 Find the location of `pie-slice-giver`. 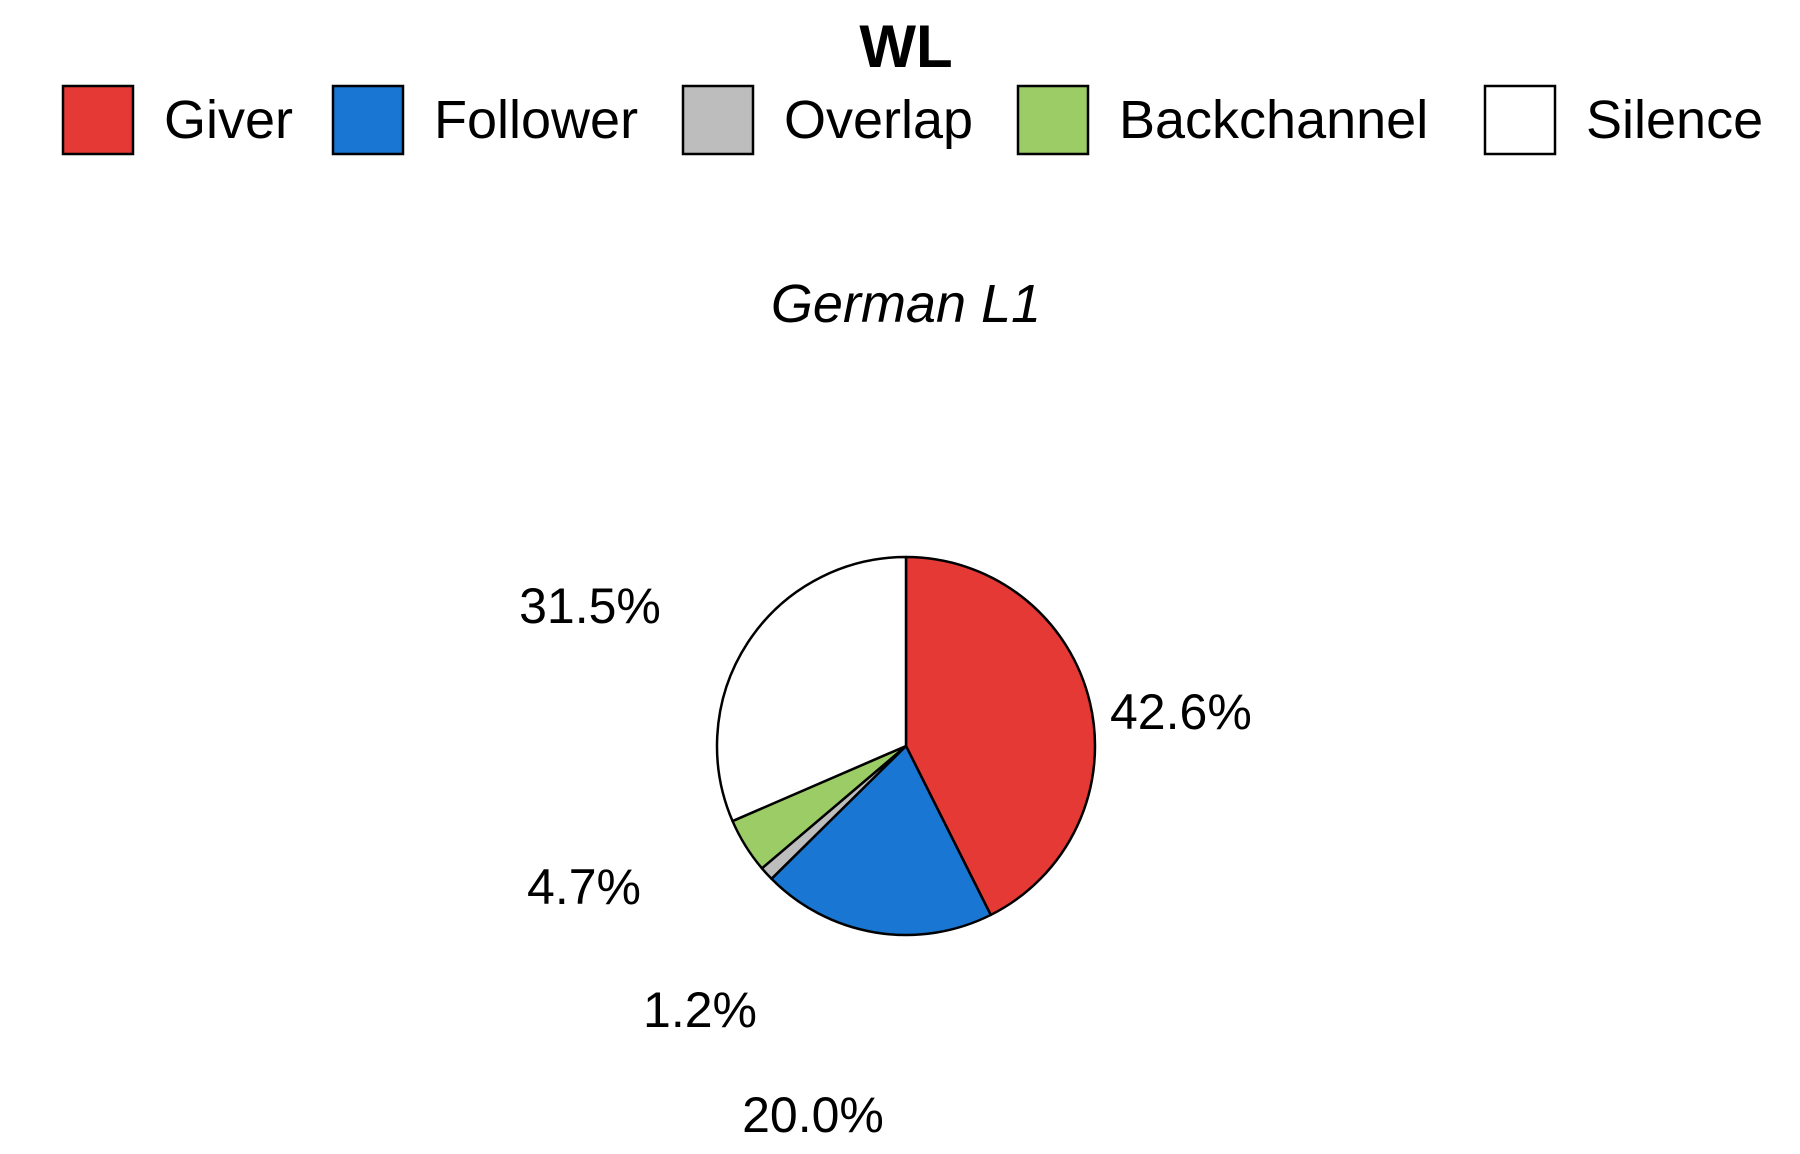

pie-slice-giver is located at coordinates (1000, 736).